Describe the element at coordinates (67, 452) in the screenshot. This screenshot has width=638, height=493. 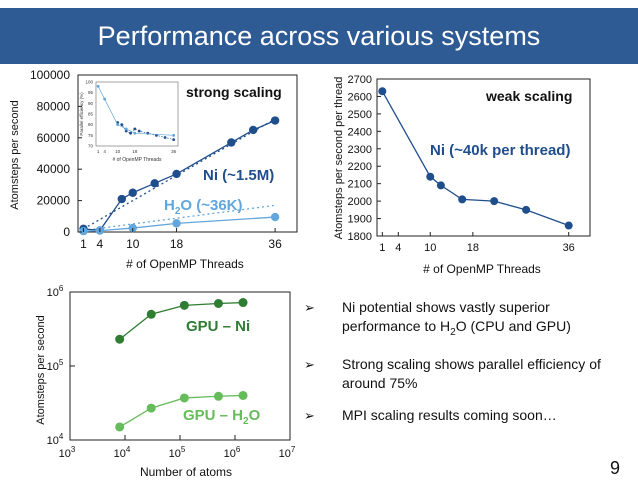
I see `gpu-xtick-label: 10³` at that location.